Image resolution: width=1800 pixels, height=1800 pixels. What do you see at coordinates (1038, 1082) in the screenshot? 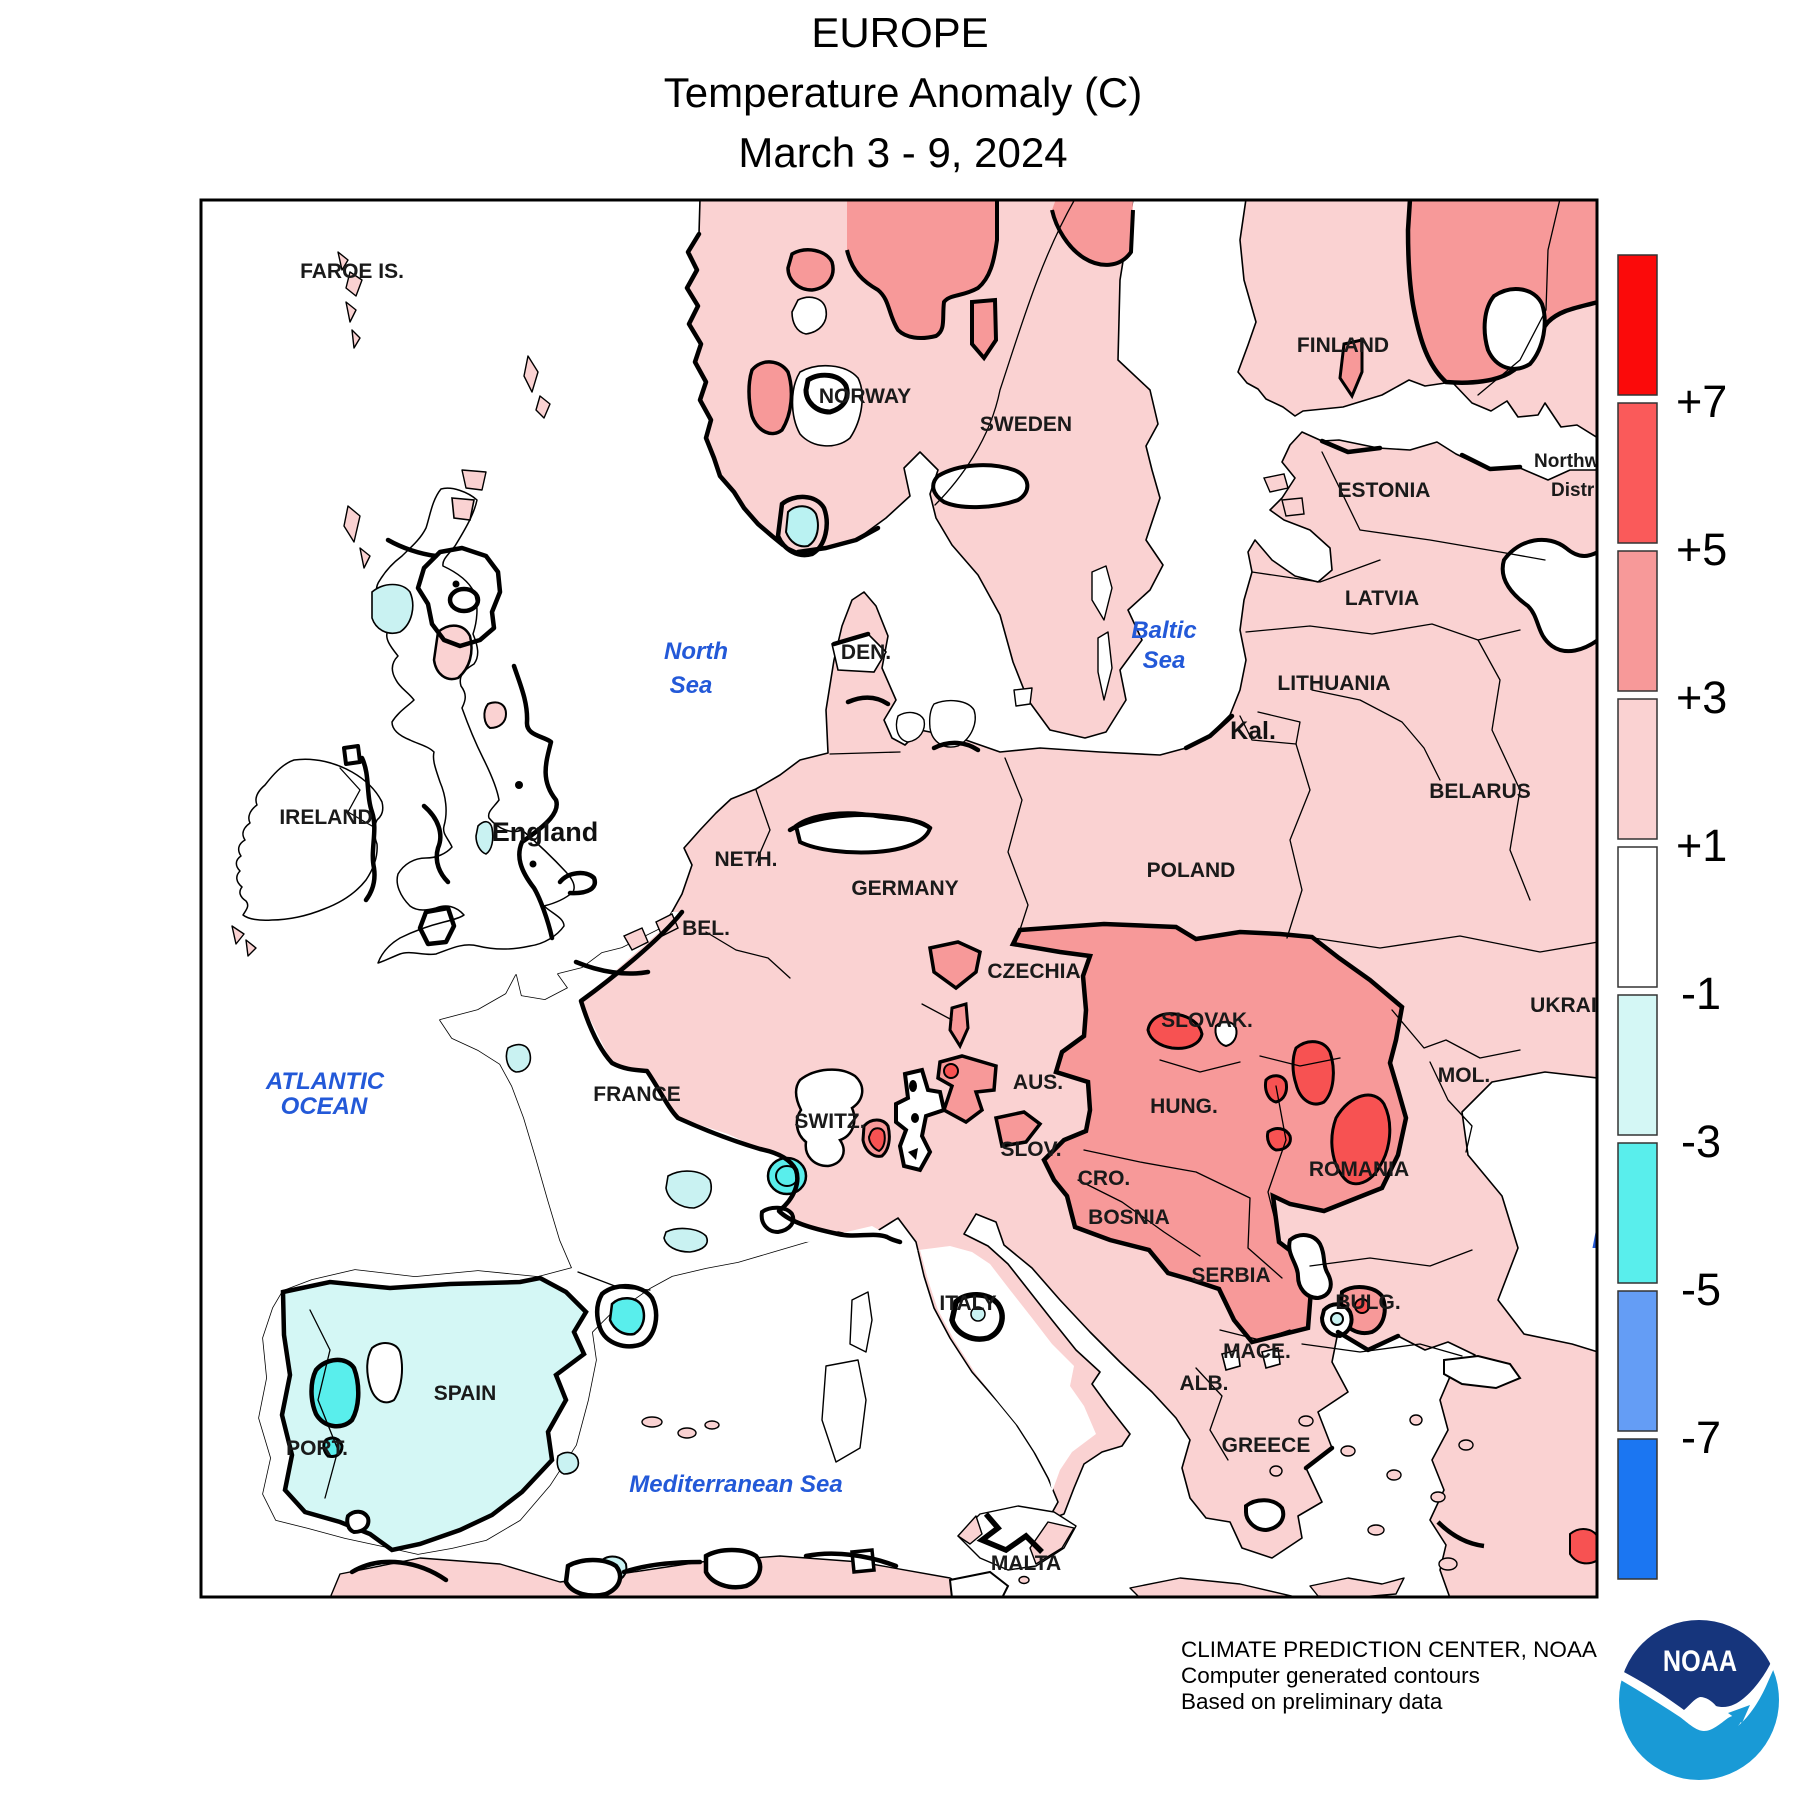
I see `svg-text: AUS.` at bounding box center [1038, 1082].